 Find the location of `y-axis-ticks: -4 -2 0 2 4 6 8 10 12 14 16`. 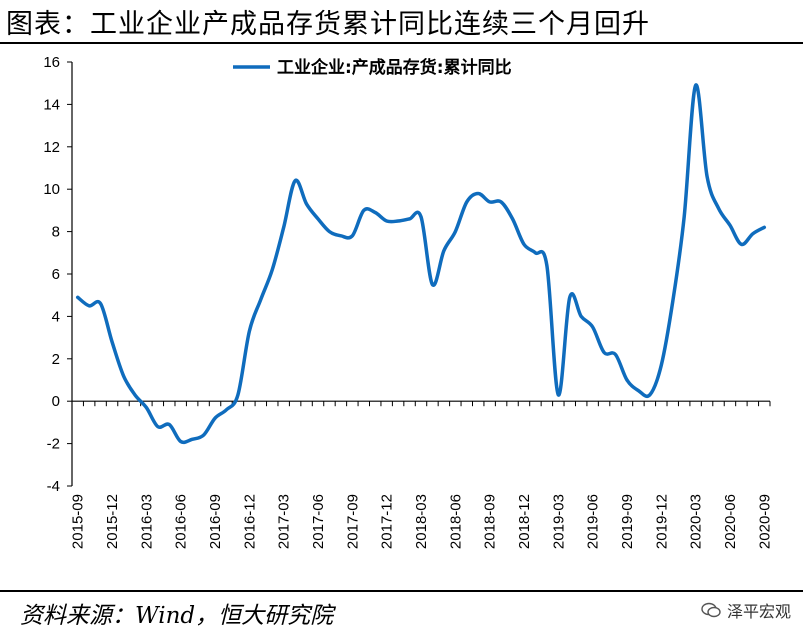

y-axis-ticks: -4 -2 0 2 4 6 8 10 12 14 16 is located at coordinates (57, 274).